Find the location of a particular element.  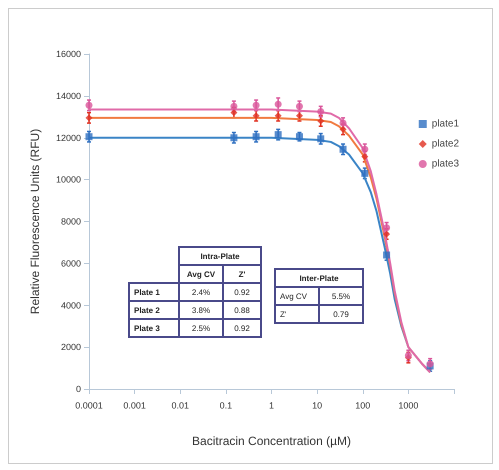

x-tick-label: 100 is located at coordinates (362, 405).